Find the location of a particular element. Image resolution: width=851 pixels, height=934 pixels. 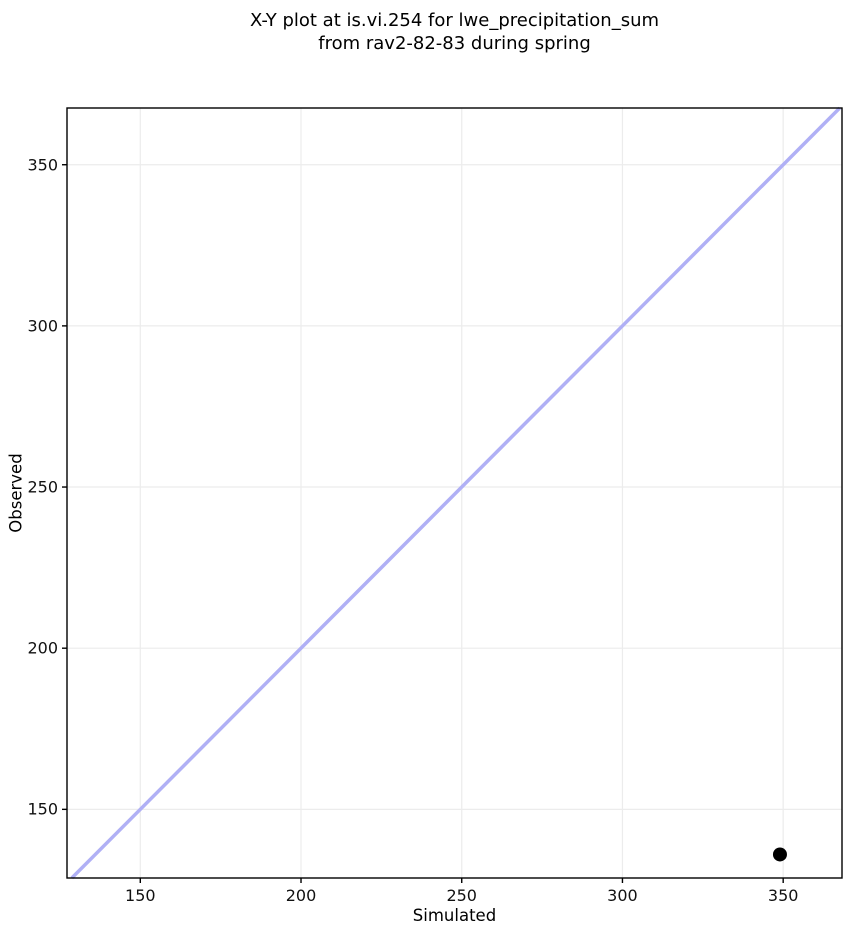

x-tick-label: 300 is located at coordinates (622, 895).